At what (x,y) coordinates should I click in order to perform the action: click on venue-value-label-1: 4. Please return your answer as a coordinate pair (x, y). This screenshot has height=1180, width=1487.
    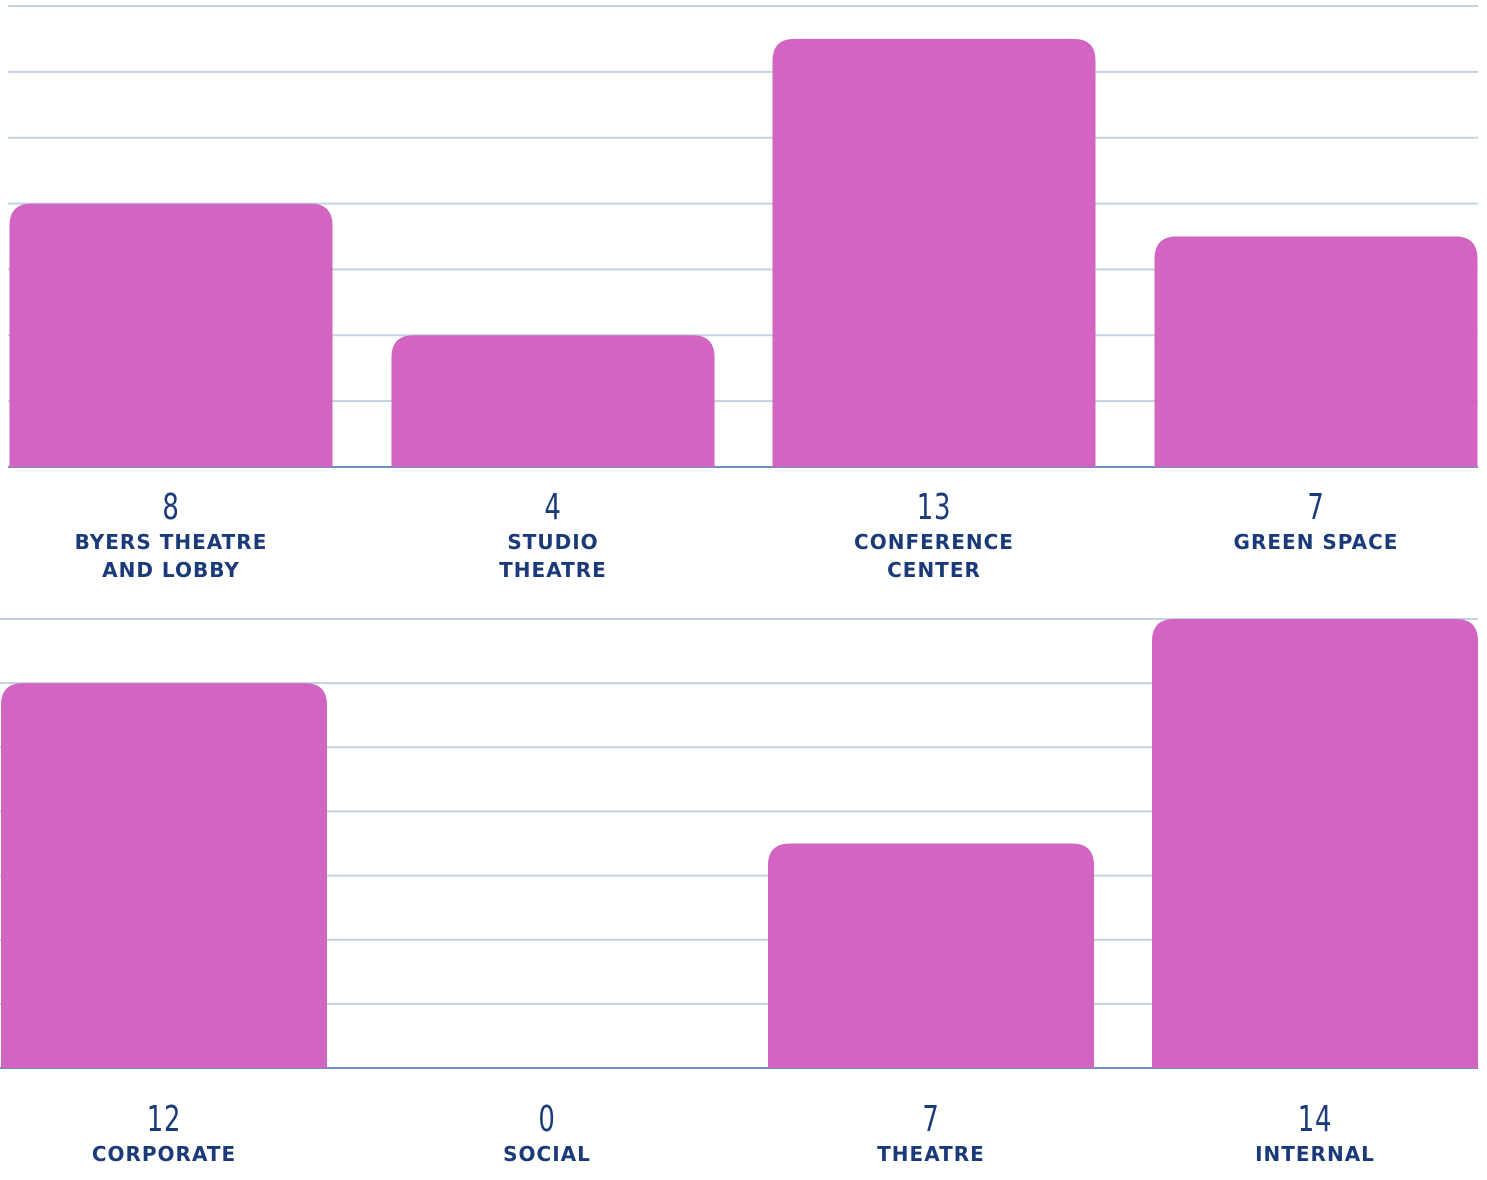
    Looking at the image, I should click on (553, 507).